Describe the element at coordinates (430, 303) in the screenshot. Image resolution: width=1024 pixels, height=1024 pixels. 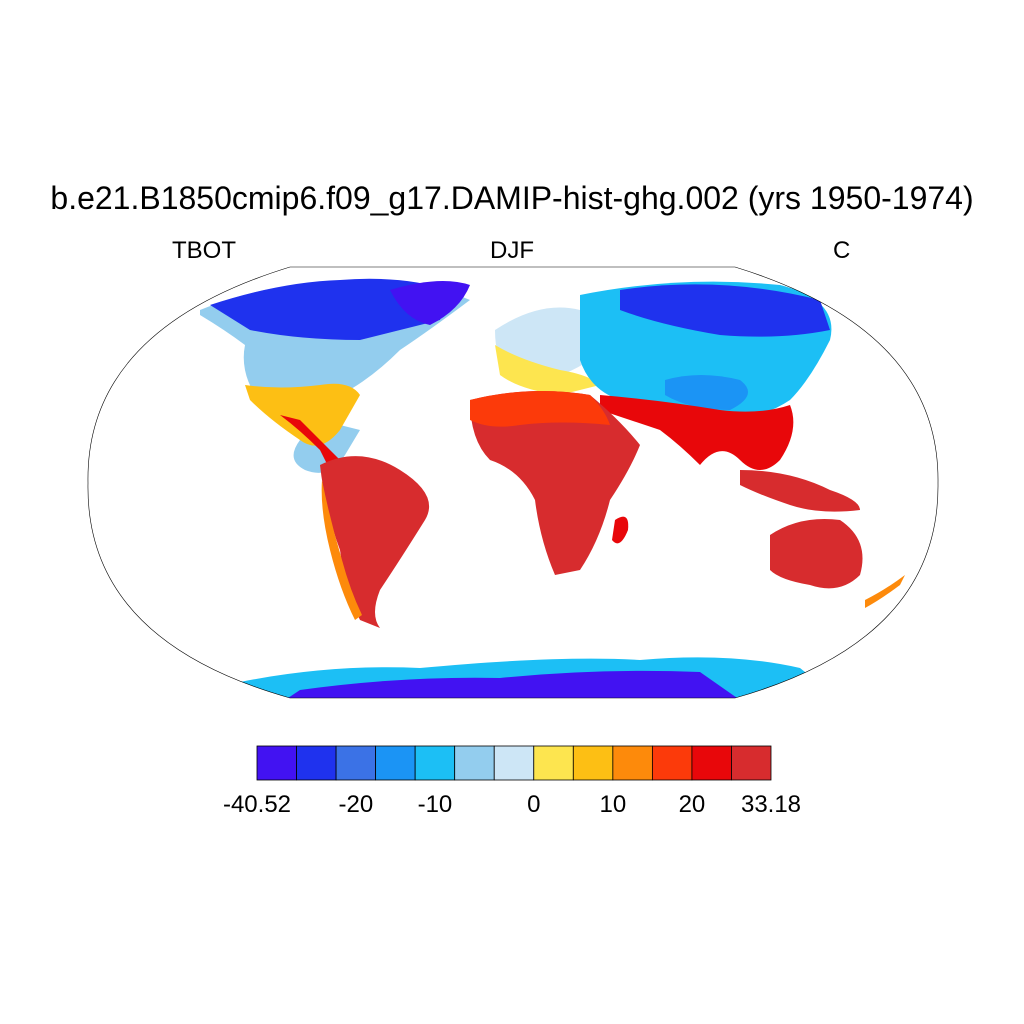
I see `greenland` at that location.